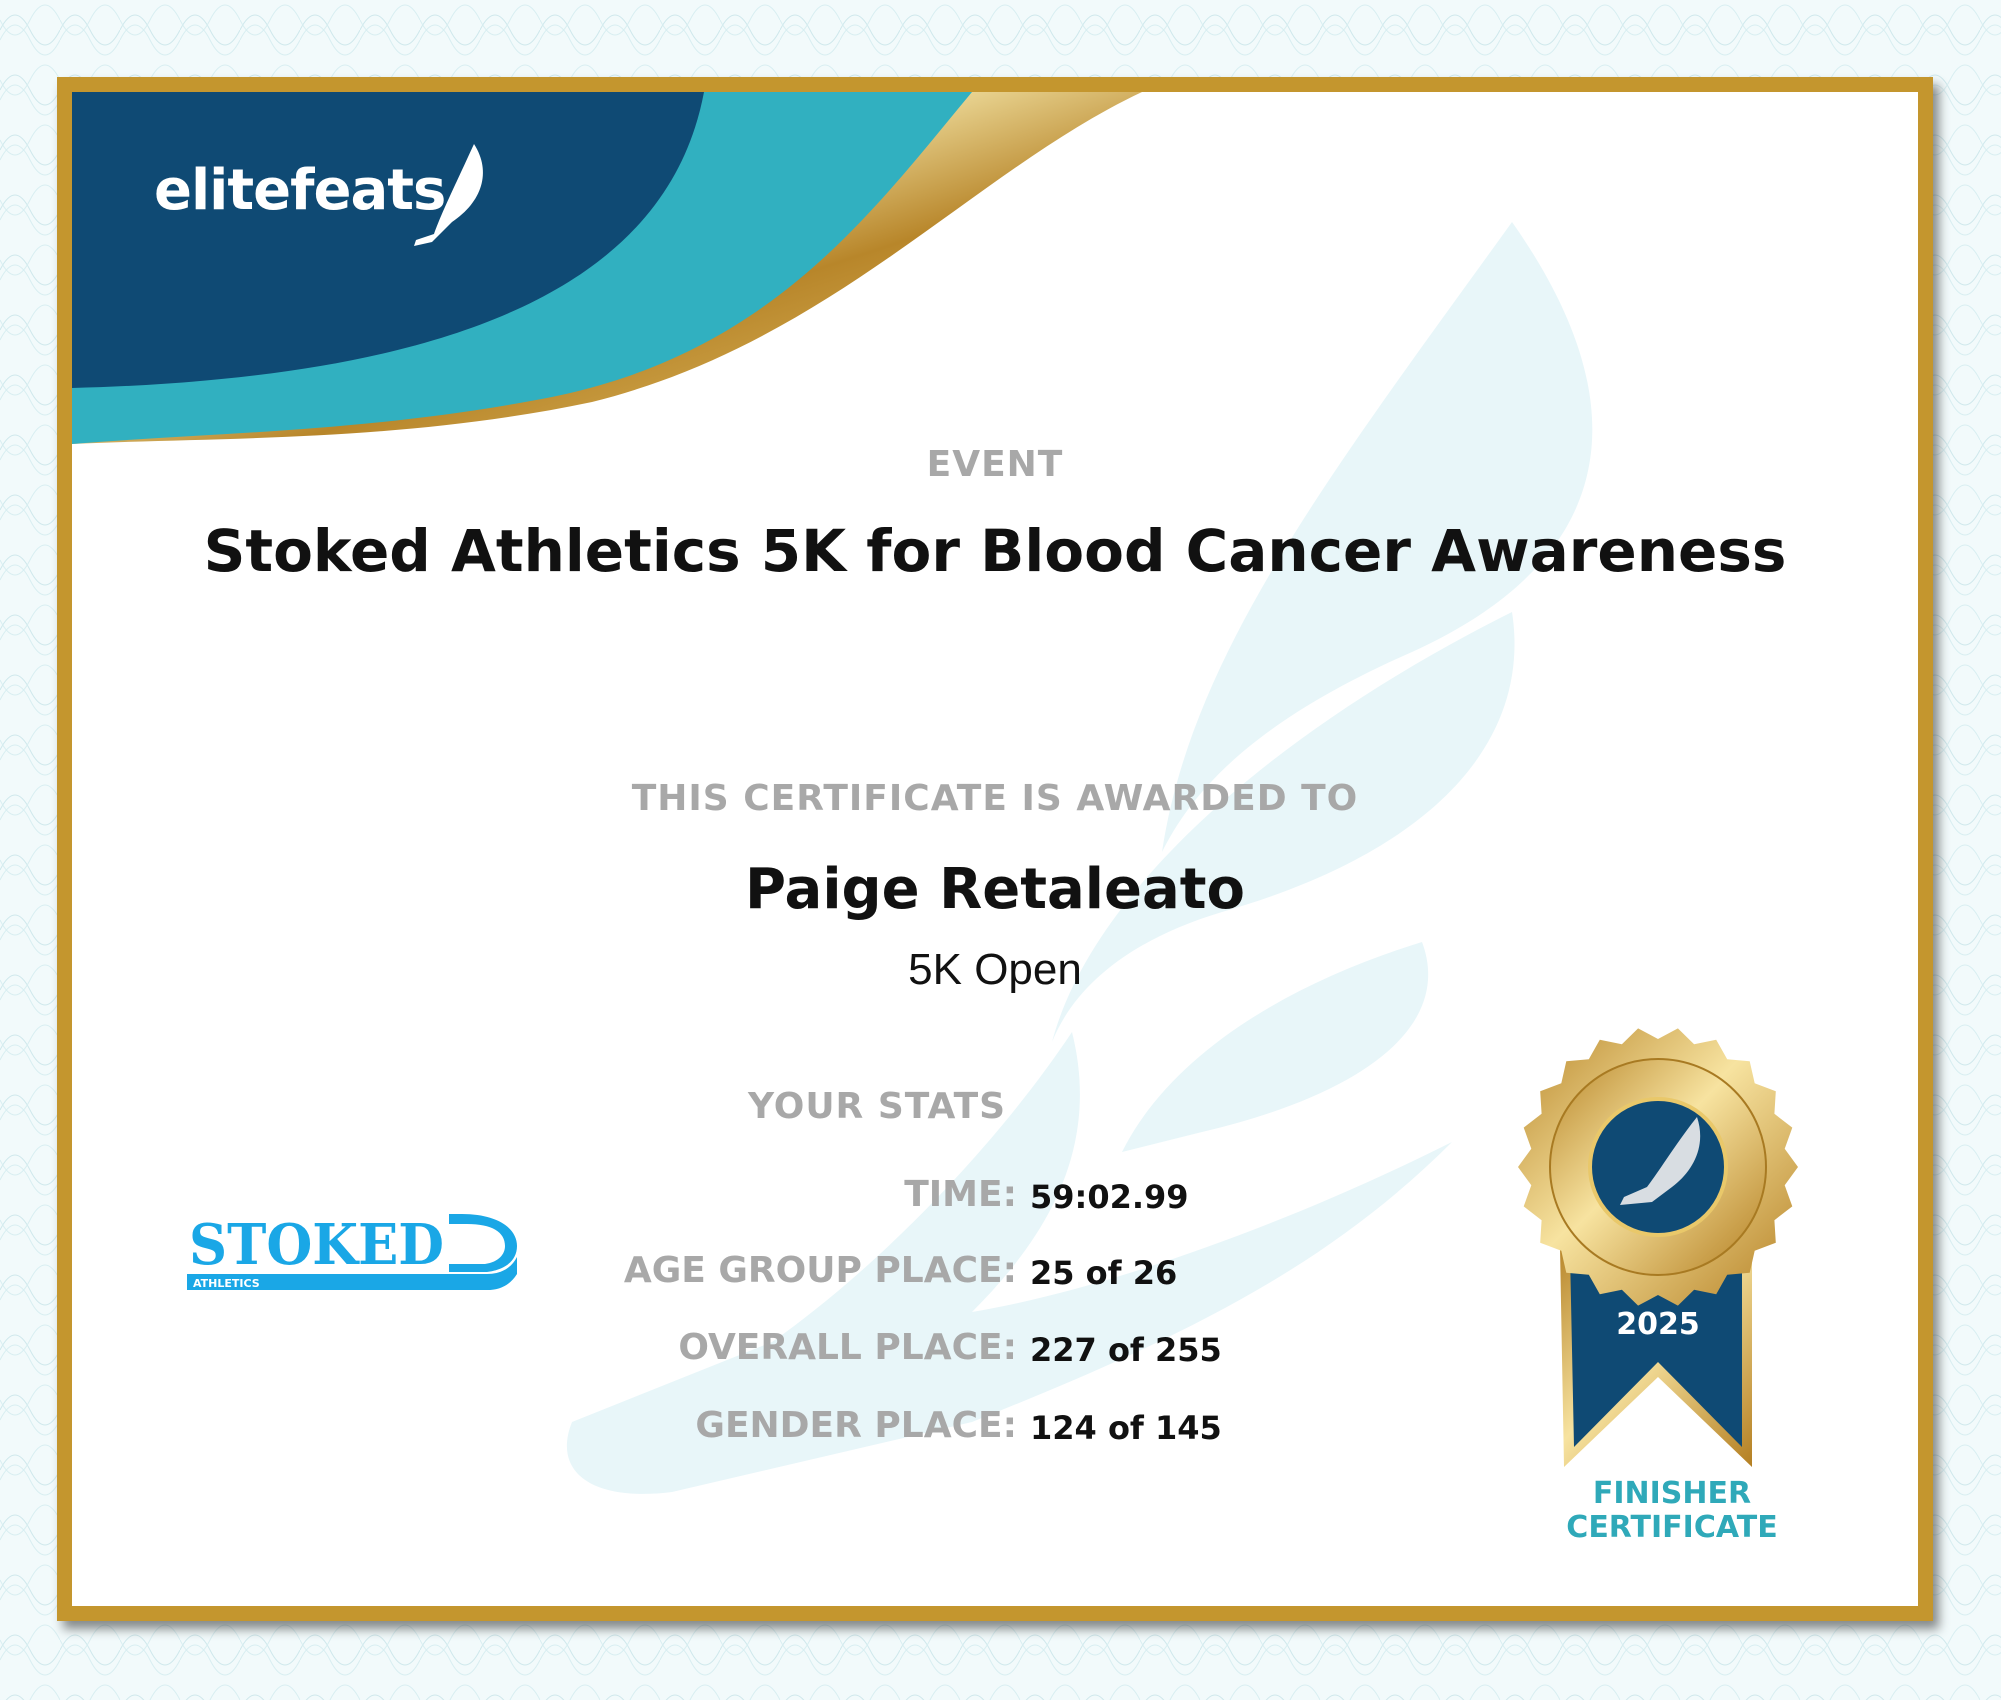 Image resolution: width=2001 pixels, height=1700 pixels. Describe the element at coordinates (856, 1425) in the screenshot. I see `stat-key: GENDER PLACE:` at that location.